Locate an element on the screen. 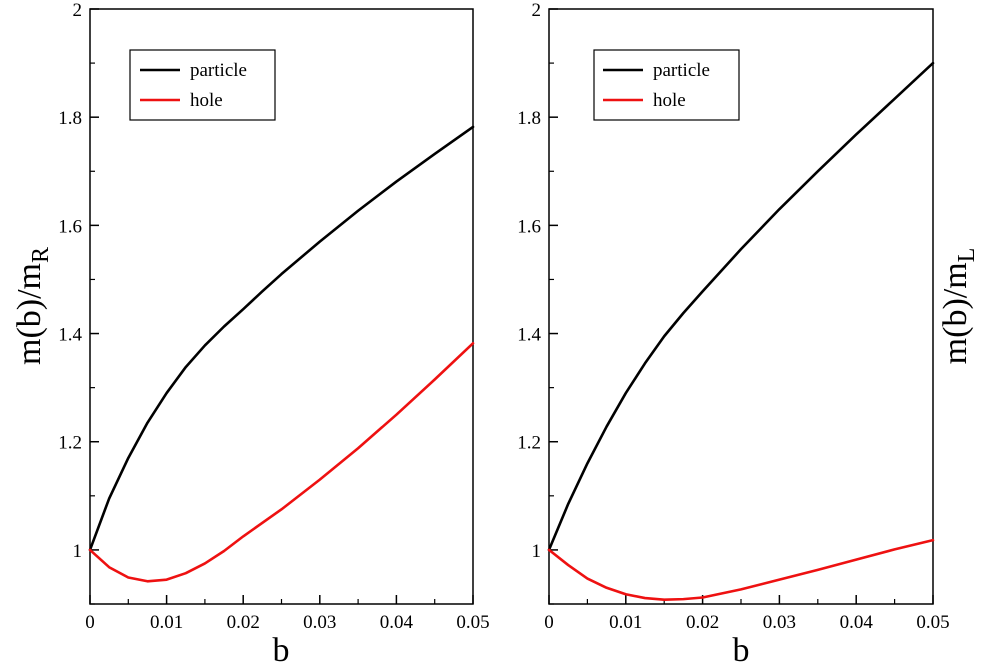 The height and width of the screenshot is (666, 985). left-x-tick-label: 0 is located at coordinates (90, 622).